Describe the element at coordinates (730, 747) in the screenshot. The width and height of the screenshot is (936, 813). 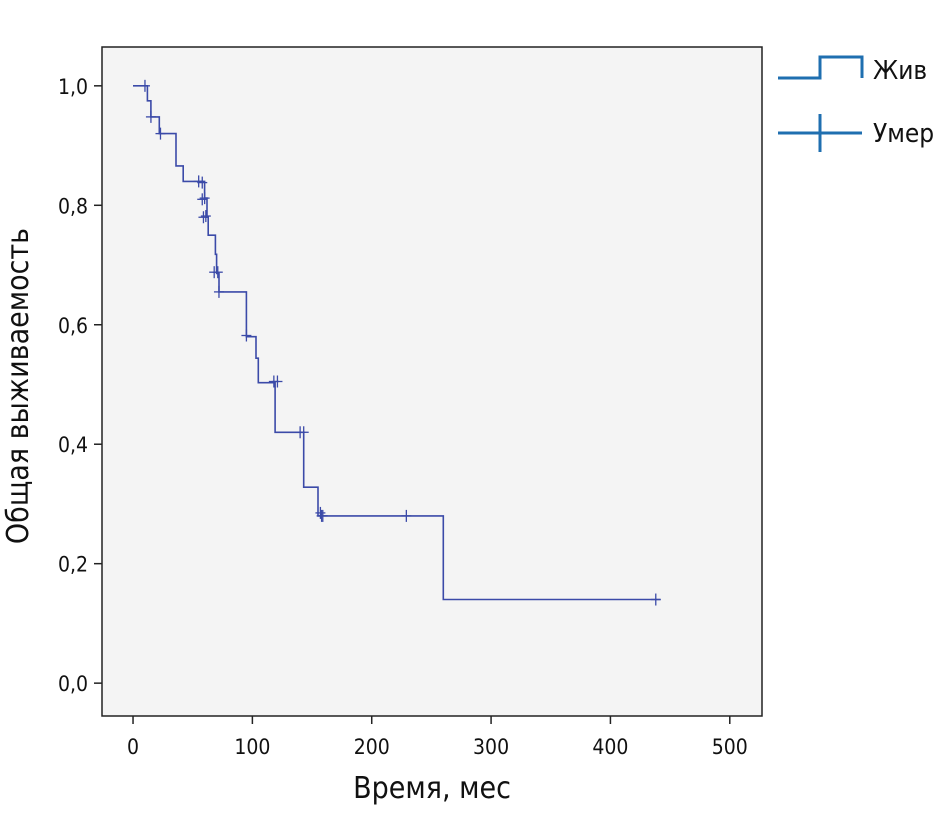
I see `x-tick-label: 500` at that location.